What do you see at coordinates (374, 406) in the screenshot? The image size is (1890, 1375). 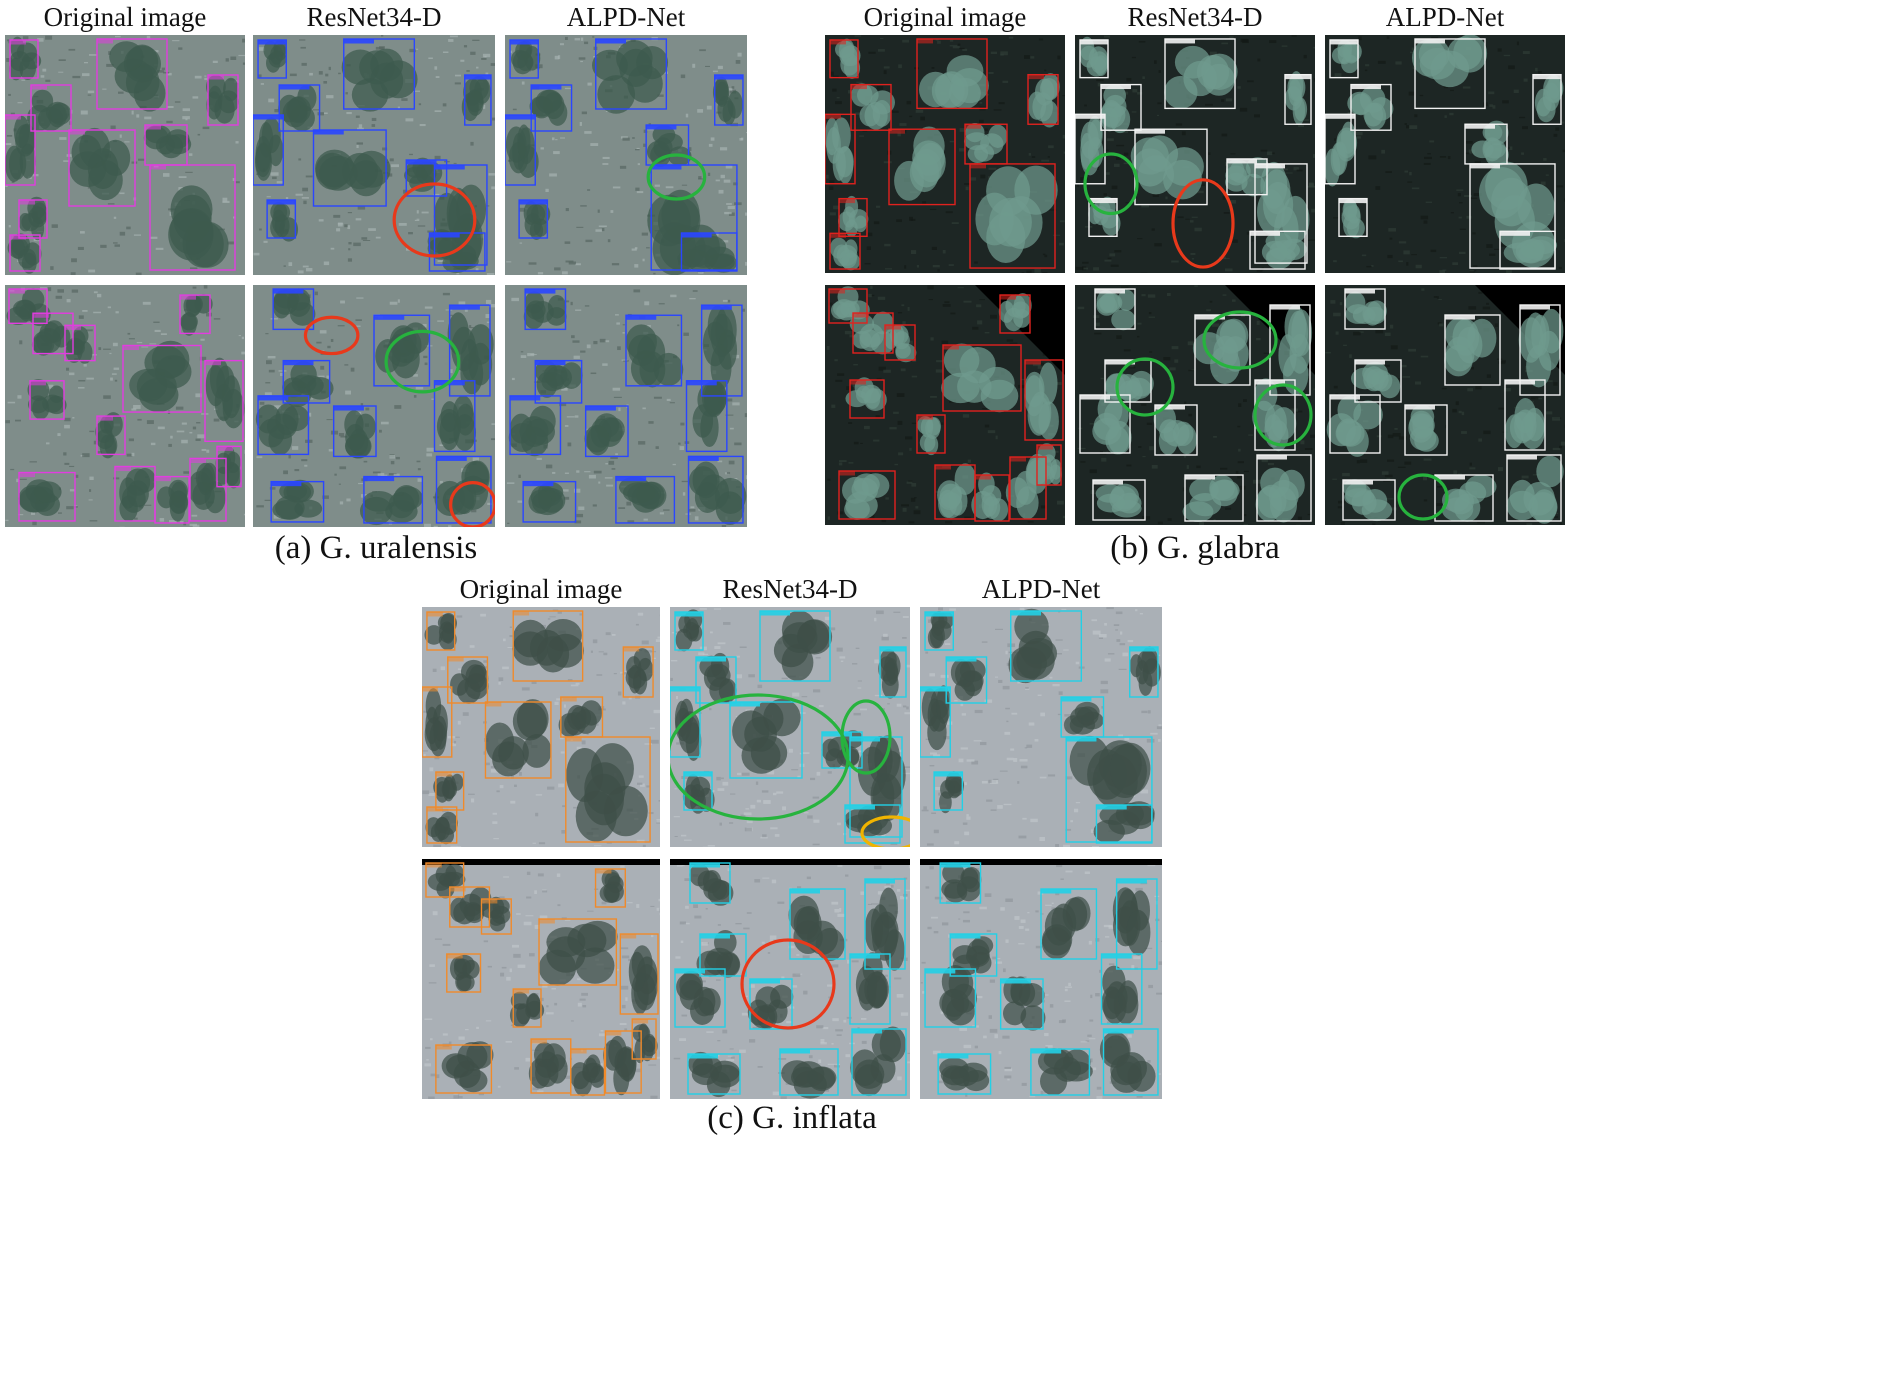 I see `panel-uralensis-resnet-row2` at bounding box center [374, 406].